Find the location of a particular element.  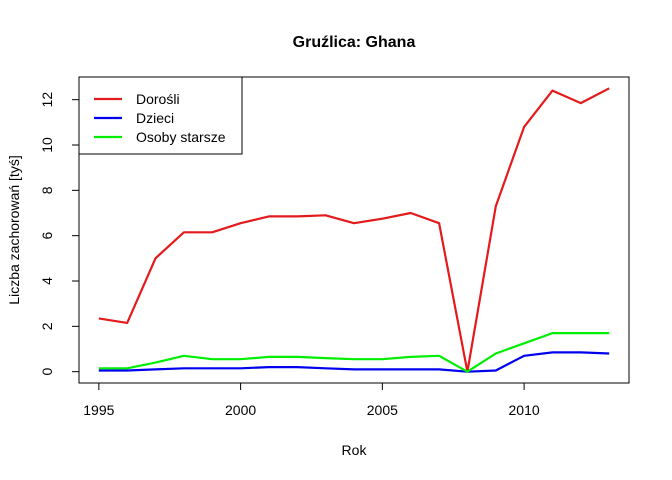

x-tick-label: 2000 is located at coordinates (240, 410).